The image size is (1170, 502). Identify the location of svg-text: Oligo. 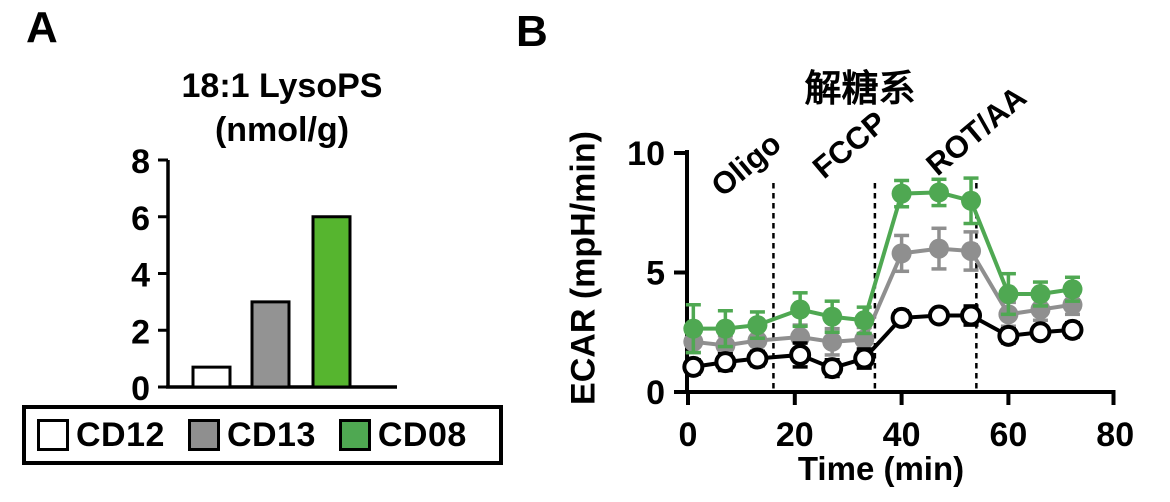
(745, 165).